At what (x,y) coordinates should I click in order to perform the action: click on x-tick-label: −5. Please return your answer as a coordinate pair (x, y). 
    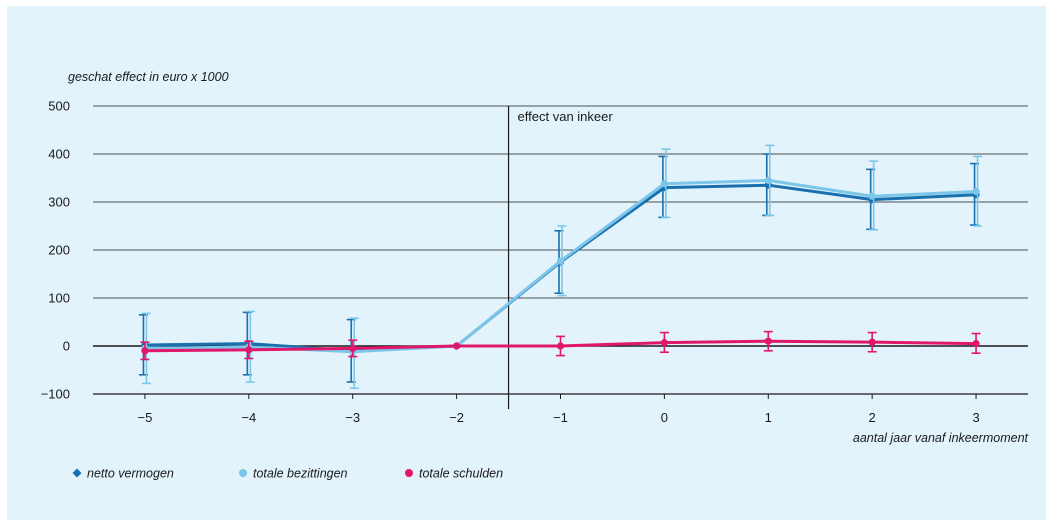
    Looking at the image, I should click on (145, 417).